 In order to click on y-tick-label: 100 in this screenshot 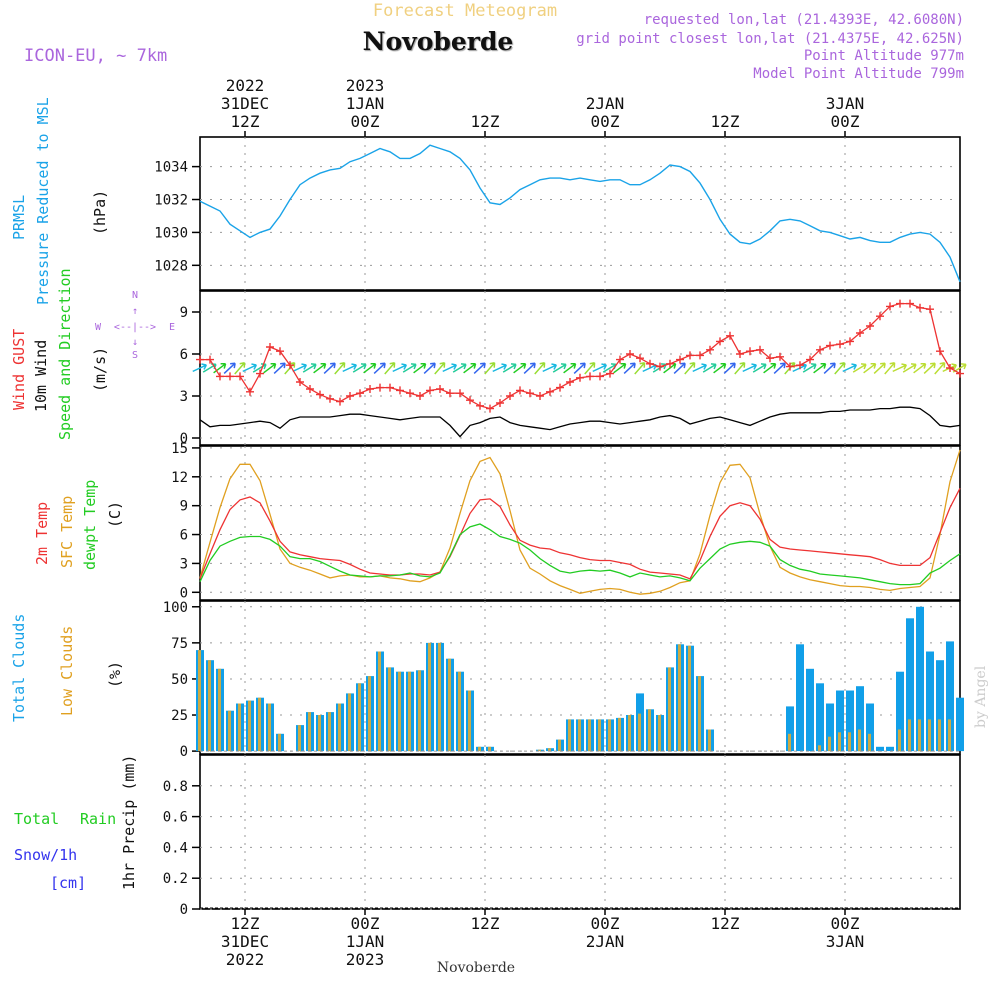, I will do `click(175, 608)`.